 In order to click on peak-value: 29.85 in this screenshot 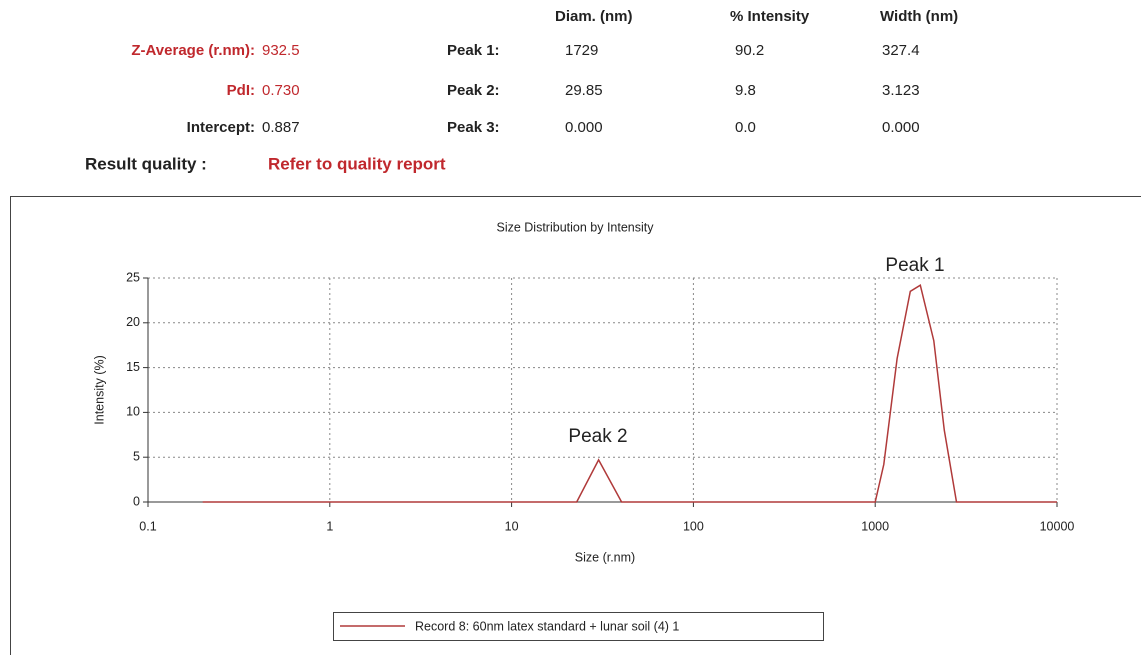, I will do `click(584, 90)`.